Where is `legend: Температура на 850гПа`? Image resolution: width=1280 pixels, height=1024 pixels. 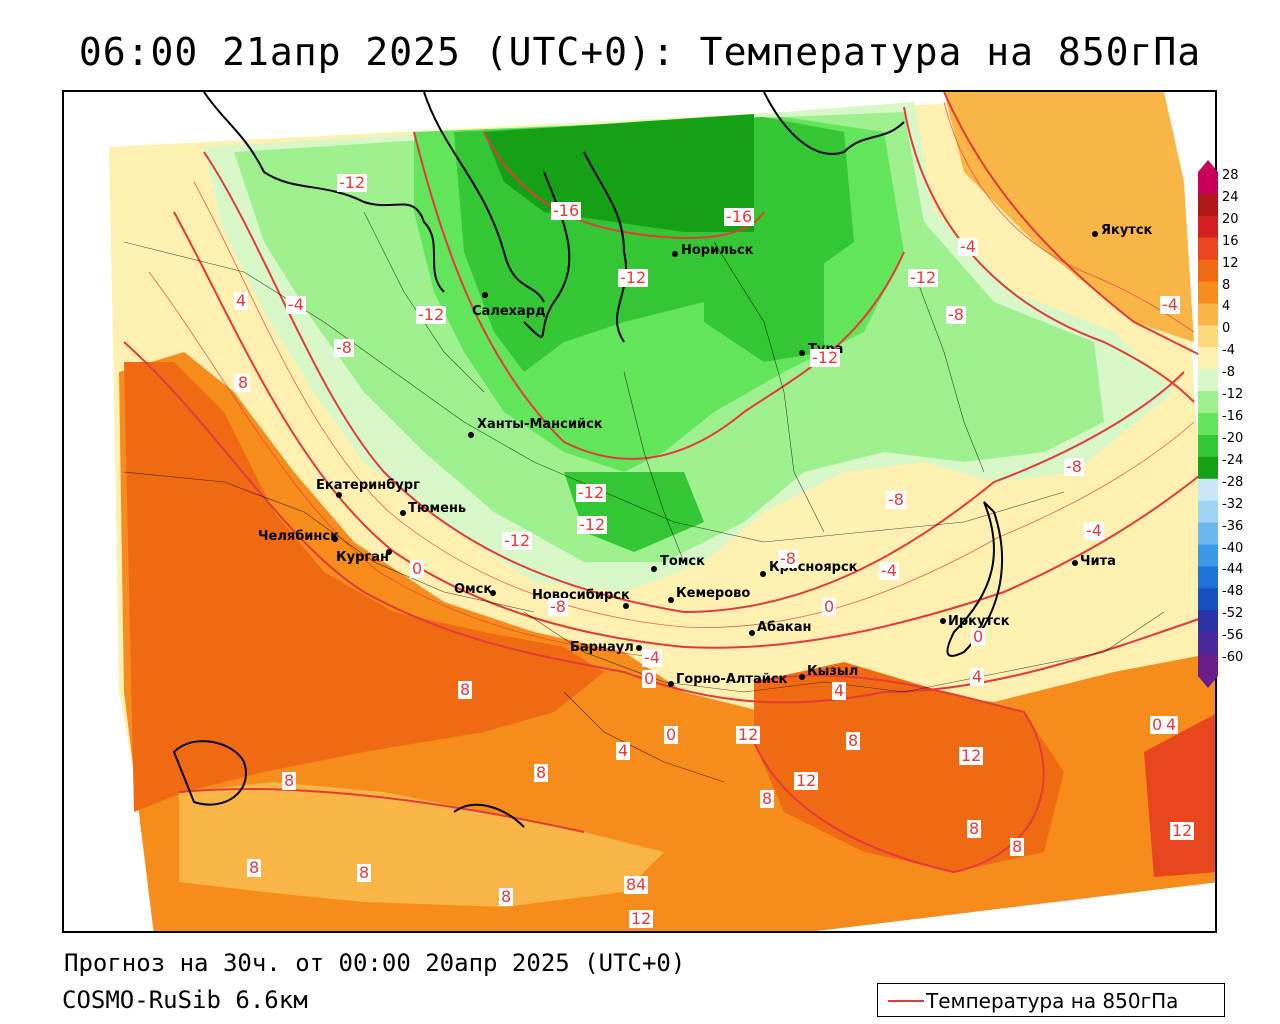
legend: Температура на 850гПа is located at coordinates (1051, 1000).